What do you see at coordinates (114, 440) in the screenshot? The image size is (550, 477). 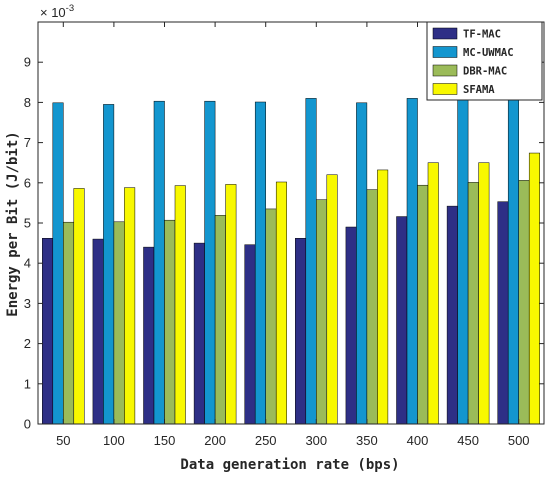 I see `x-tick-label: 100` at bounding box center [114, 440].